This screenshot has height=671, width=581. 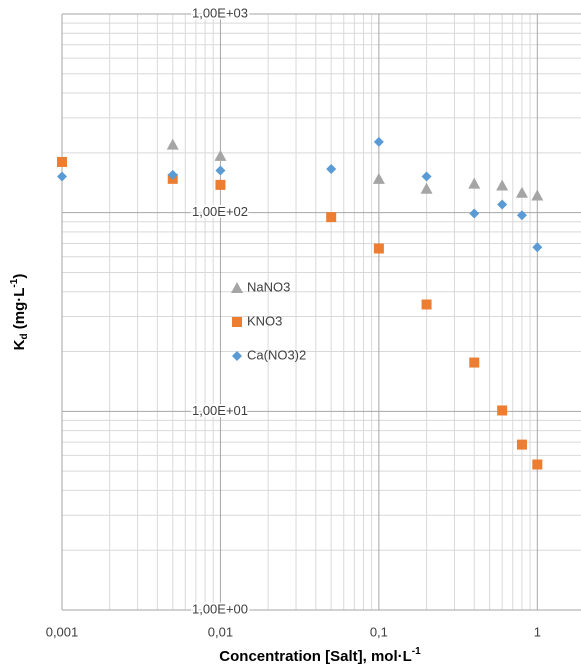 What do you see at coordinates (220, 631) in the screenshot?
I see `x-tick-label: 0,01` at bounding box center [220, 631].